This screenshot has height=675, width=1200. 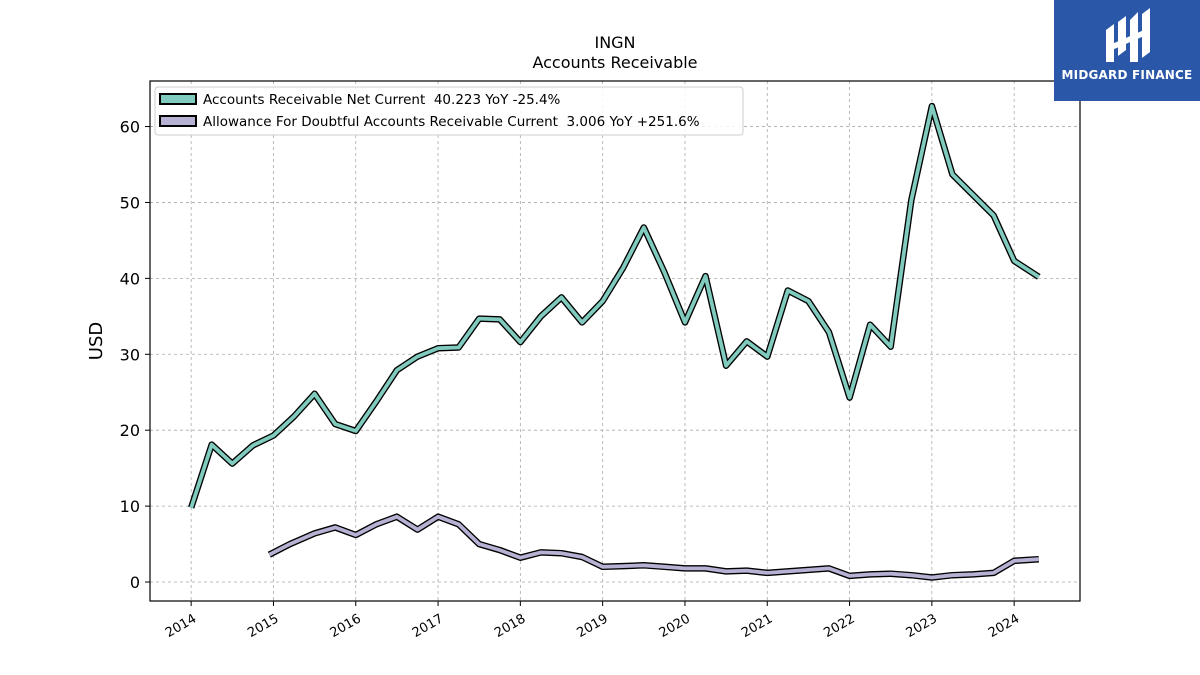 I want to click on x-tick-label: 2023, so click(x=922, y=626).